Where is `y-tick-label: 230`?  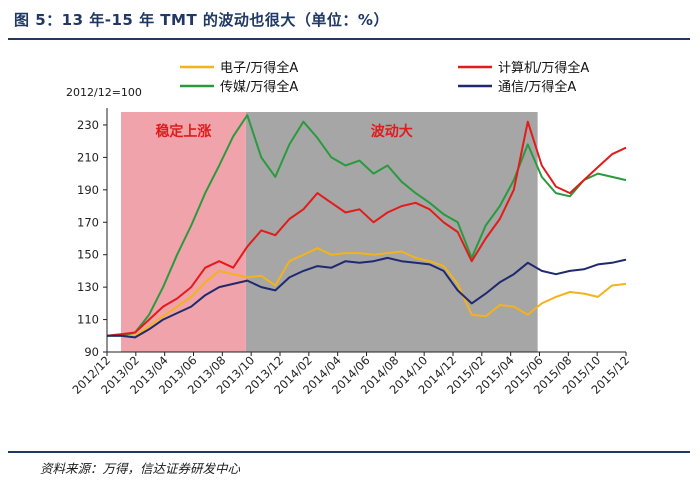 y-tick-label: 230 is located at coordinates (88, 125).